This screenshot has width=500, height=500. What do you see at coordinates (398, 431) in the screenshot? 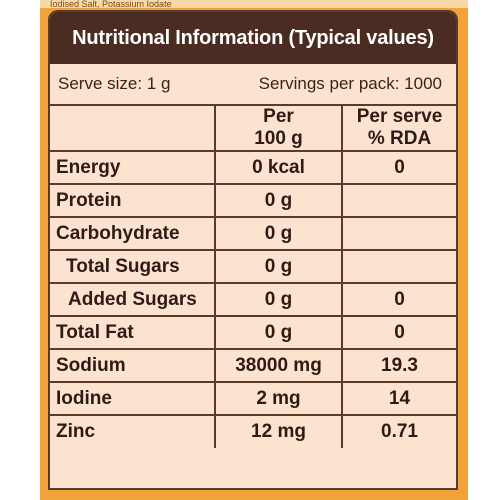
I see `rda-value: 0.71` at bounding box center [398, 431].